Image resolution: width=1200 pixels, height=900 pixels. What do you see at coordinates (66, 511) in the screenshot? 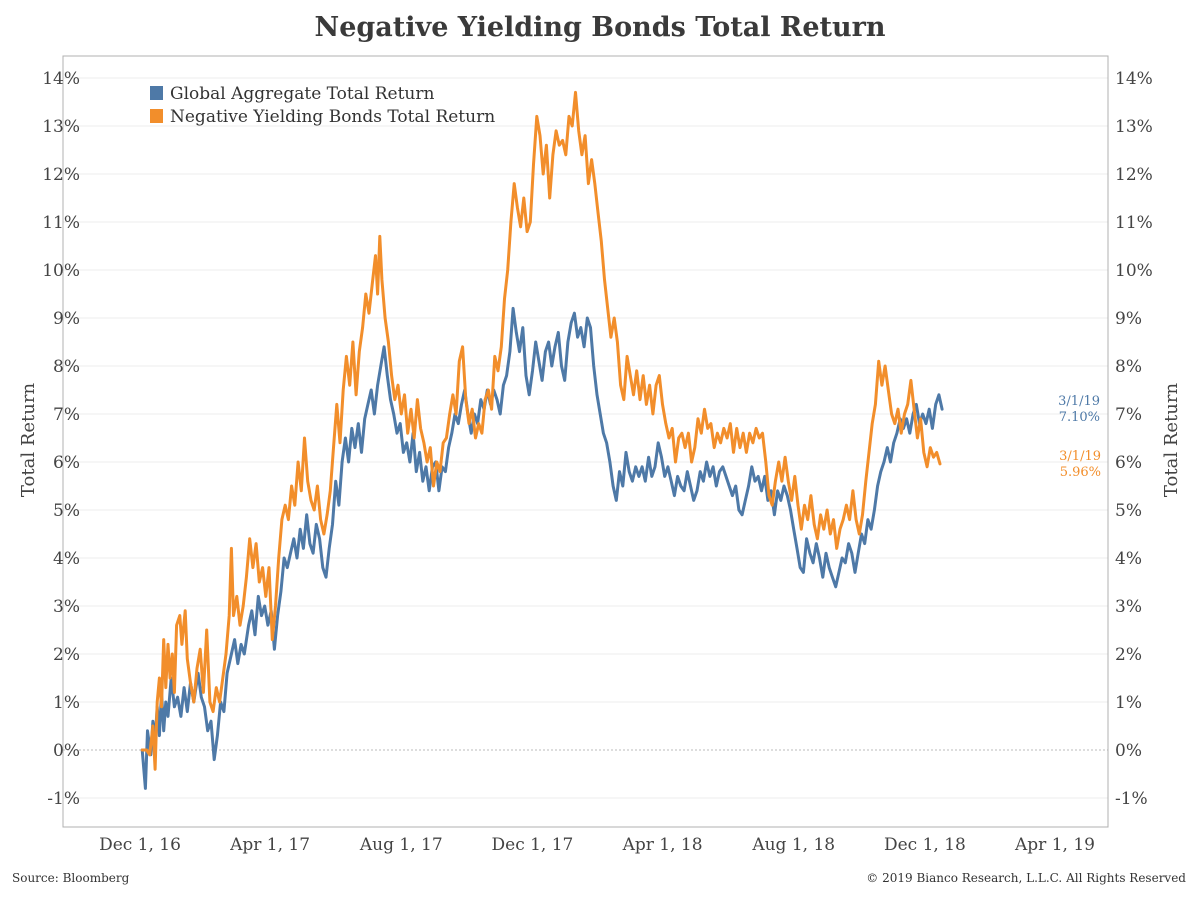
I see `y-tick-label-left: 5%` at bounding box center [66, 511].